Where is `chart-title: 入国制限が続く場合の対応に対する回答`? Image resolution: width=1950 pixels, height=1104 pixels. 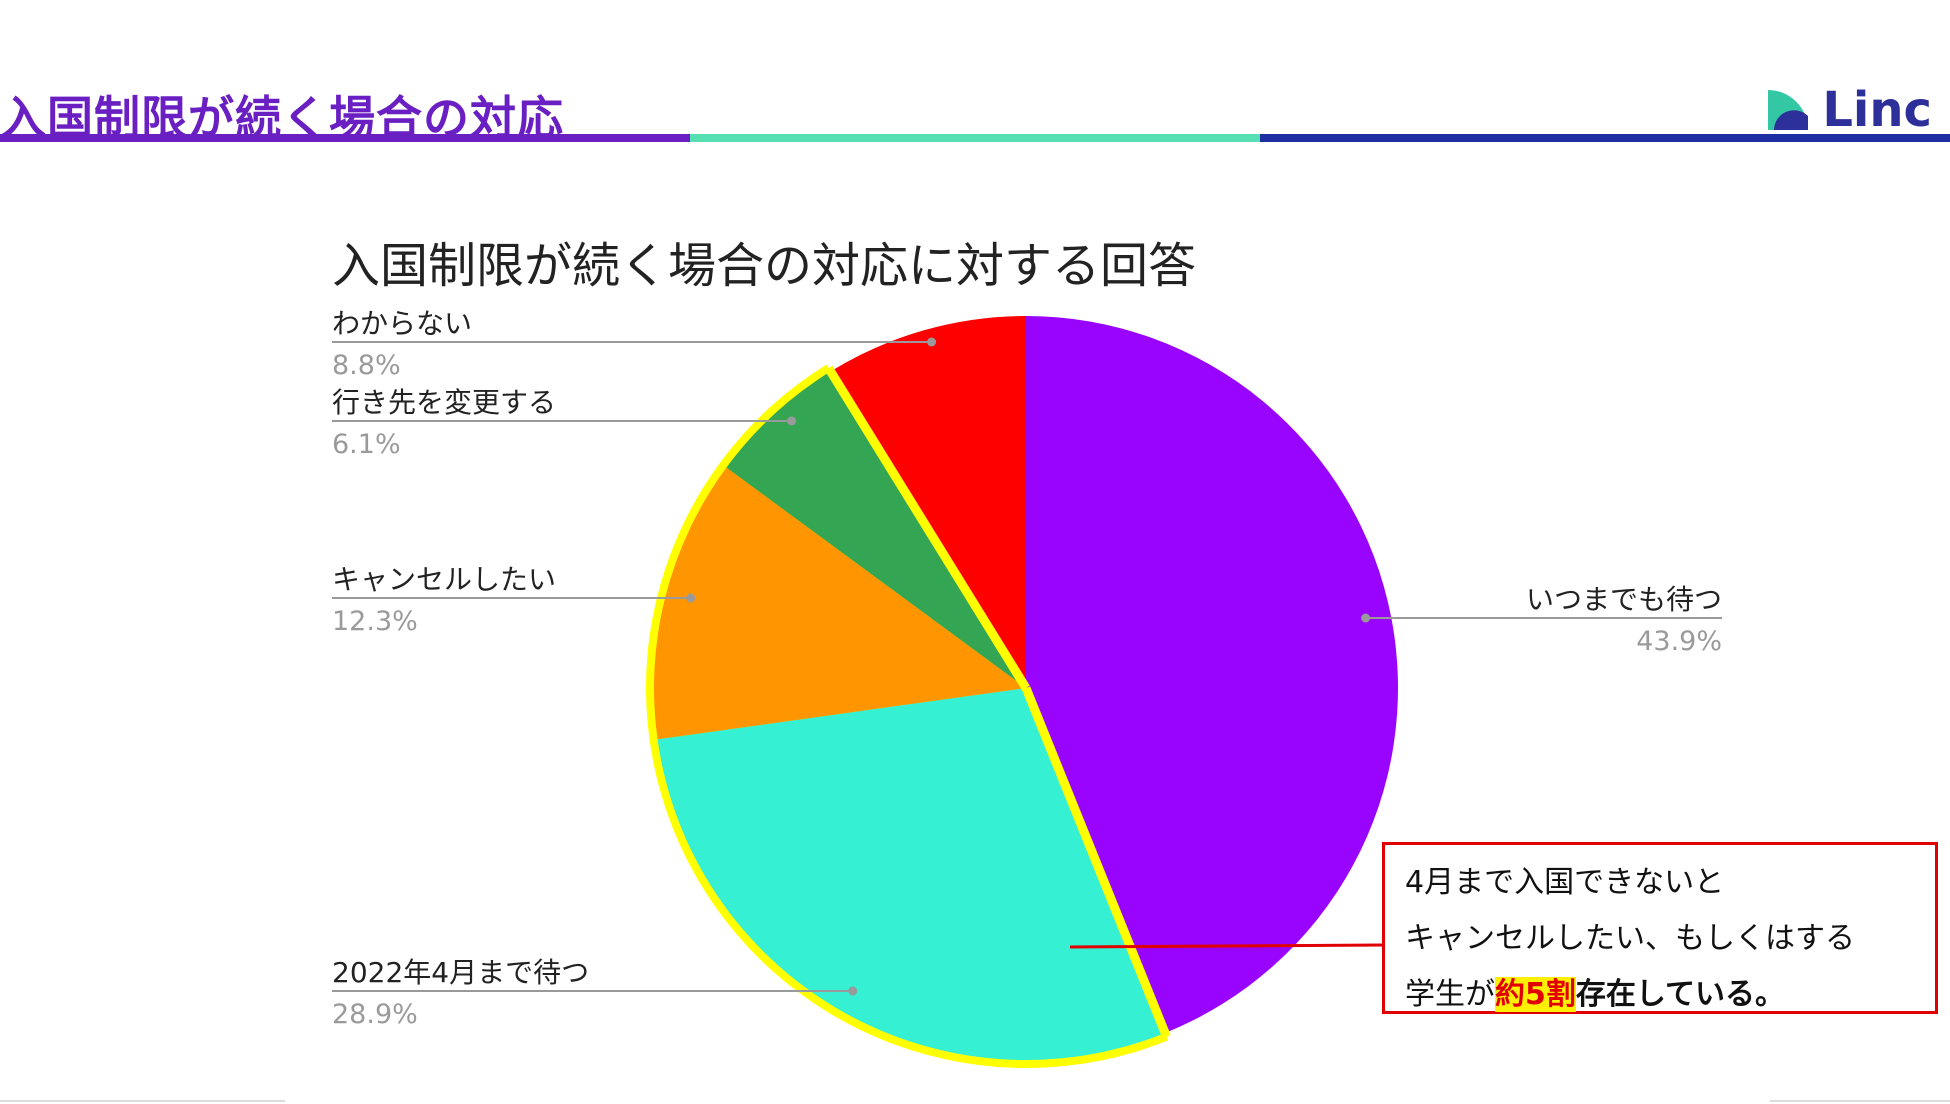
chart-title: 入国制限が続く場合の対応に対する回答 is located at coordinates (764, 266).